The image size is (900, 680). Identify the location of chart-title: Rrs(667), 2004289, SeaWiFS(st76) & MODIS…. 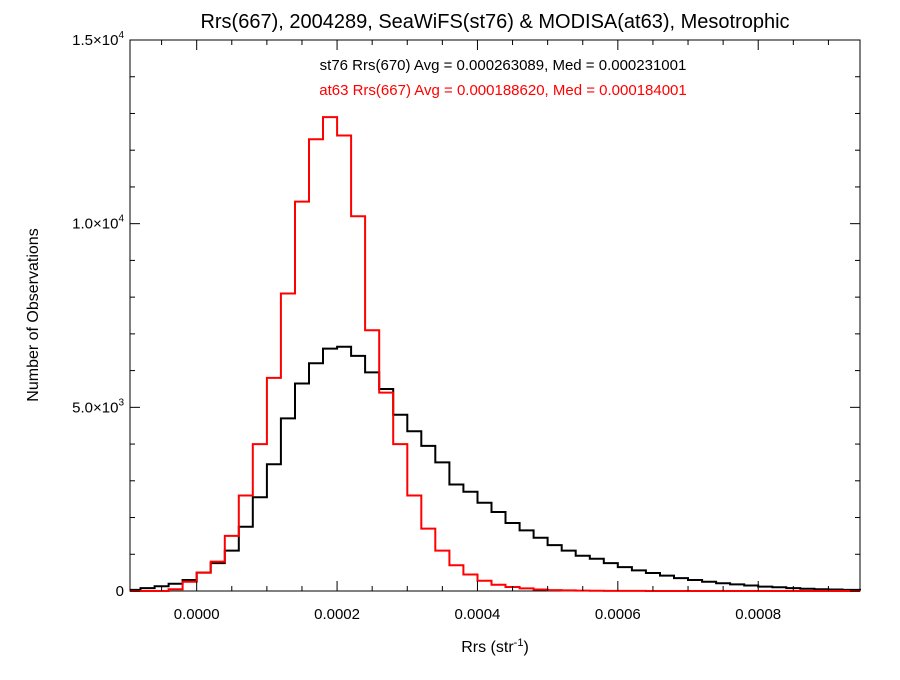
(494, 22).